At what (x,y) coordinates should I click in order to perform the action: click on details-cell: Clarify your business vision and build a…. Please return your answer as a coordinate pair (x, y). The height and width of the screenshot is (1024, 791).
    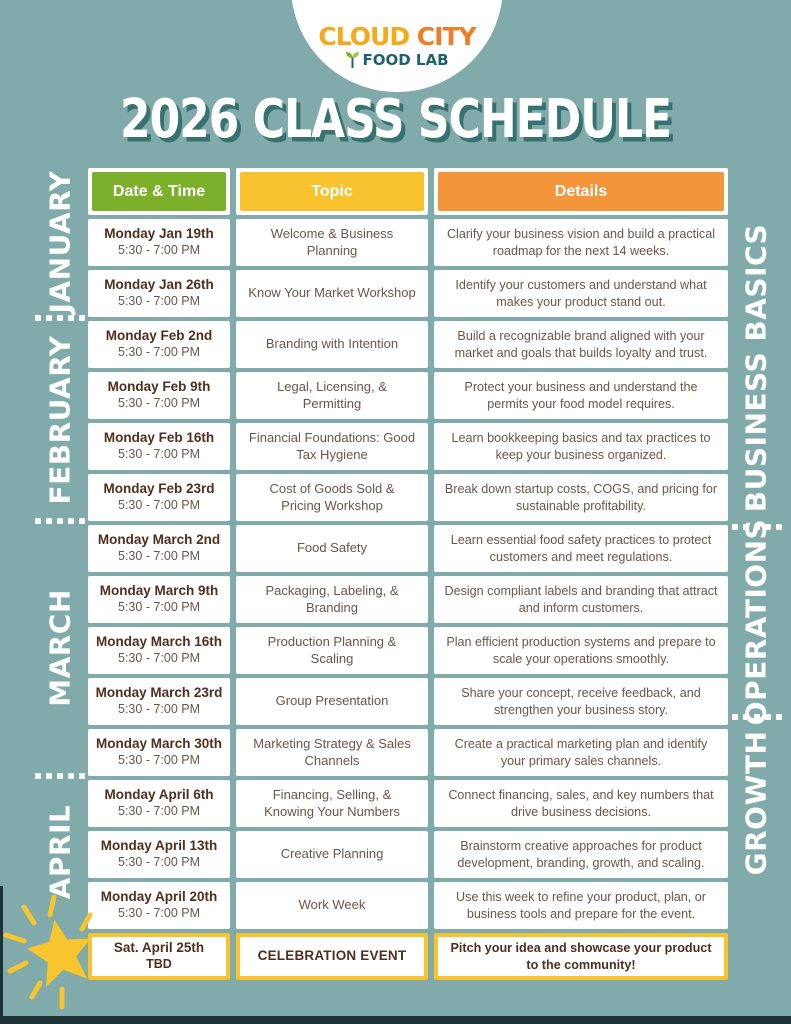
    Looking at the image, I should click on (581, 242).